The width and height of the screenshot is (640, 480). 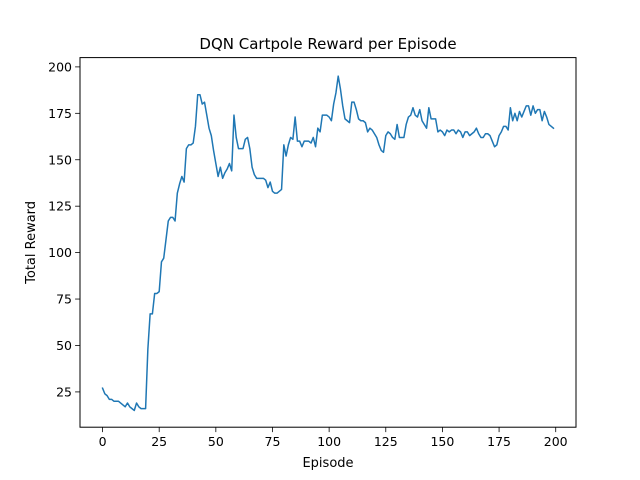 What do you see at coordinates (64, 391) in the screenshot?
I see `y-tick-label: 25` at bounding box center [64, 391].